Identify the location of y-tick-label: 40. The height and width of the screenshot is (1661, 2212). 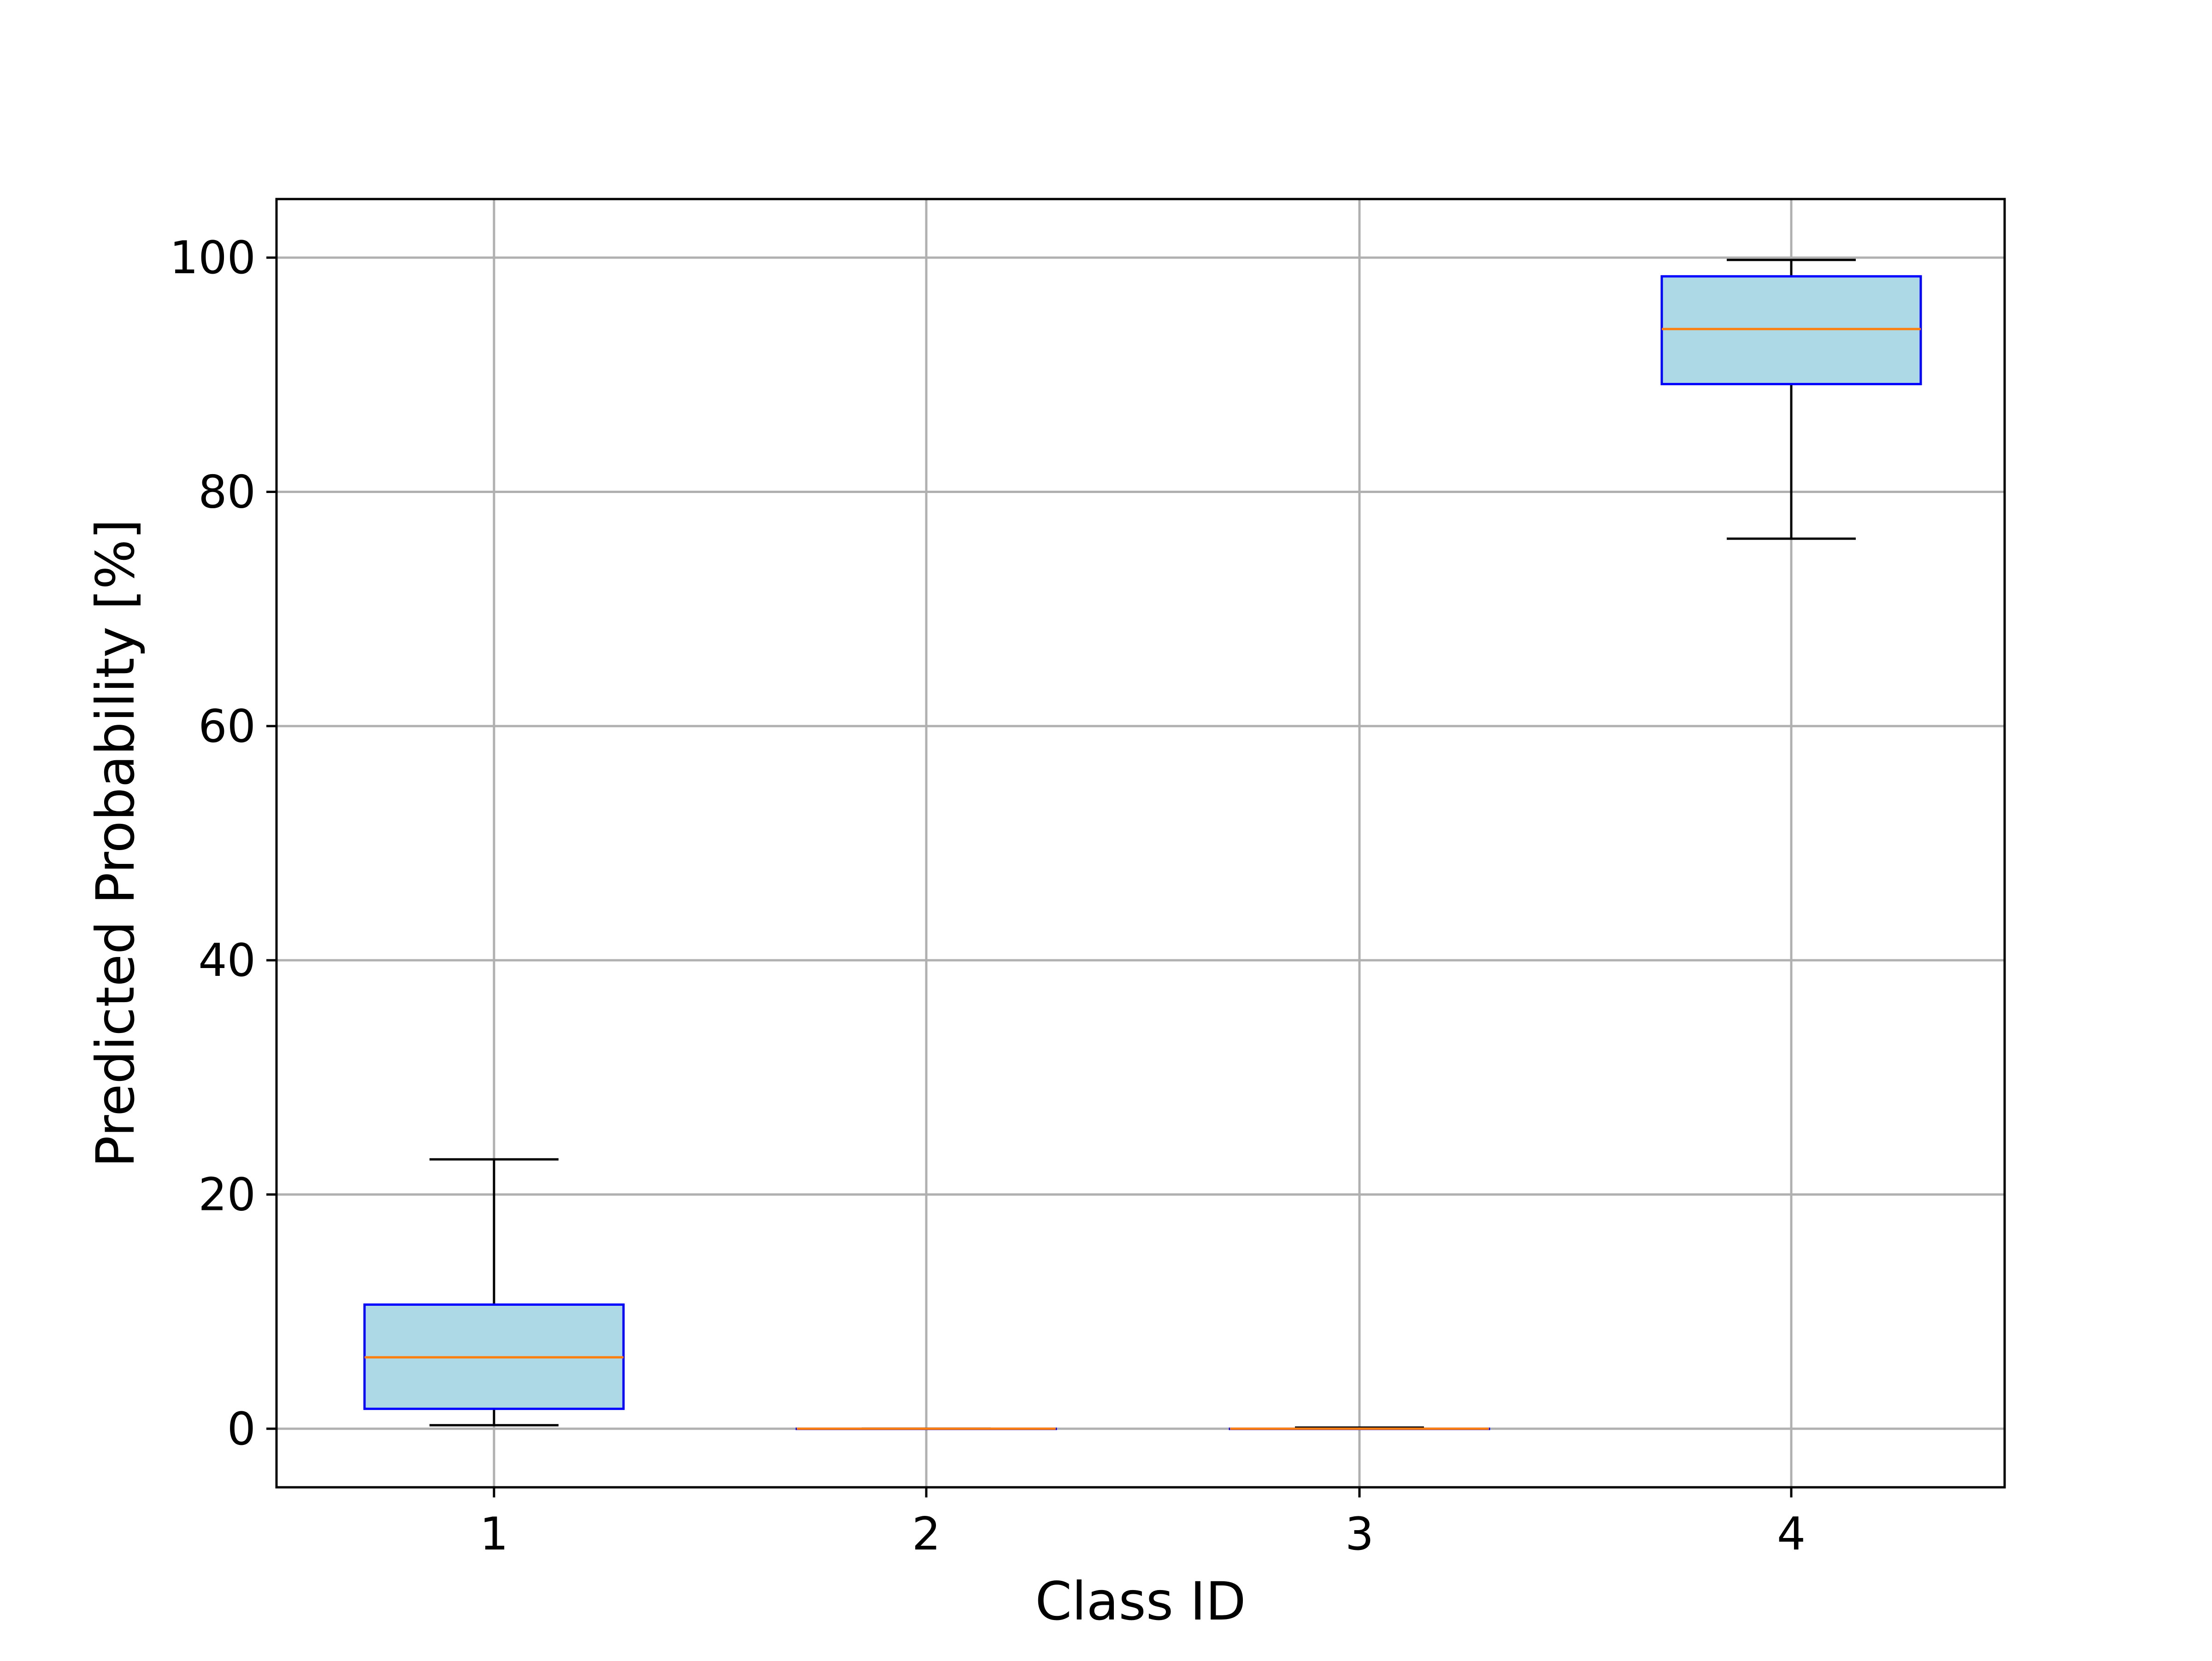
(227, 961).